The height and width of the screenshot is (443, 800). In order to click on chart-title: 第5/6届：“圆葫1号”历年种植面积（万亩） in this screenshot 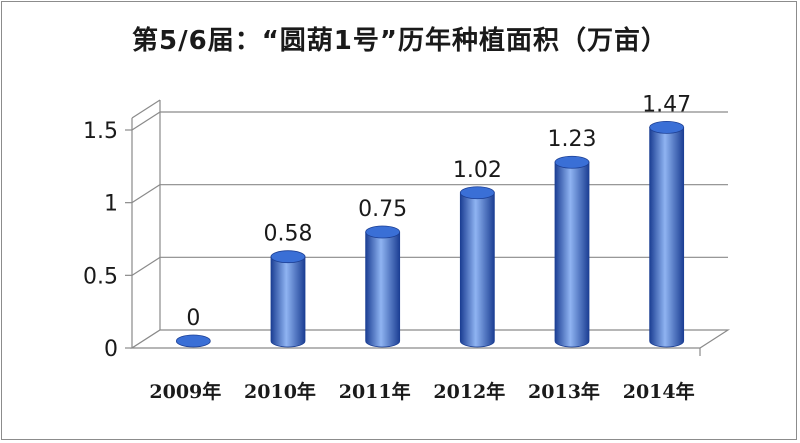, I will do `click(400, 41)`.